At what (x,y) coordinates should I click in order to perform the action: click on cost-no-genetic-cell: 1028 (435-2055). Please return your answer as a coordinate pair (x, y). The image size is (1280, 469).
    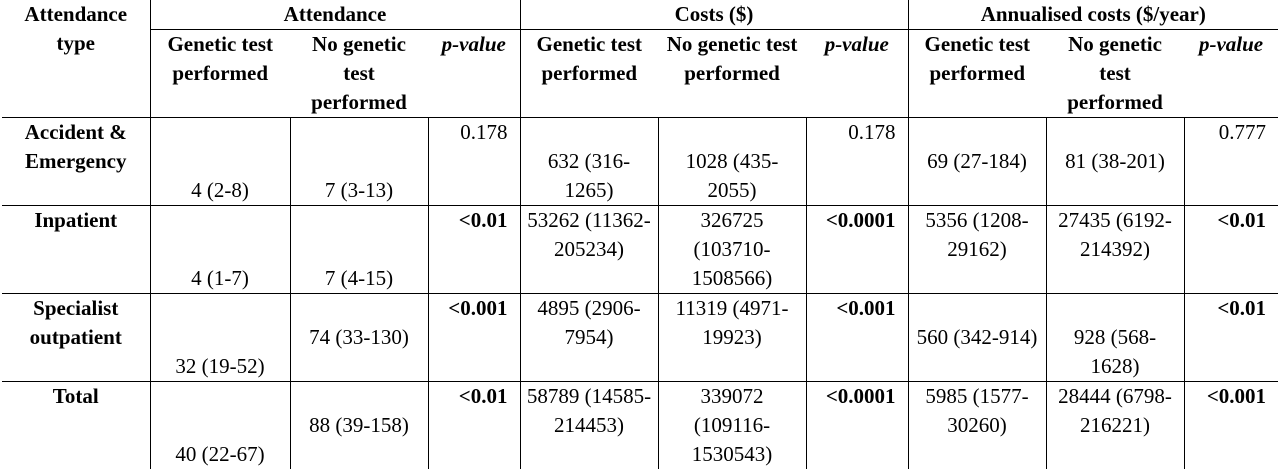
    Looking at the image, I should click on (732, 162).